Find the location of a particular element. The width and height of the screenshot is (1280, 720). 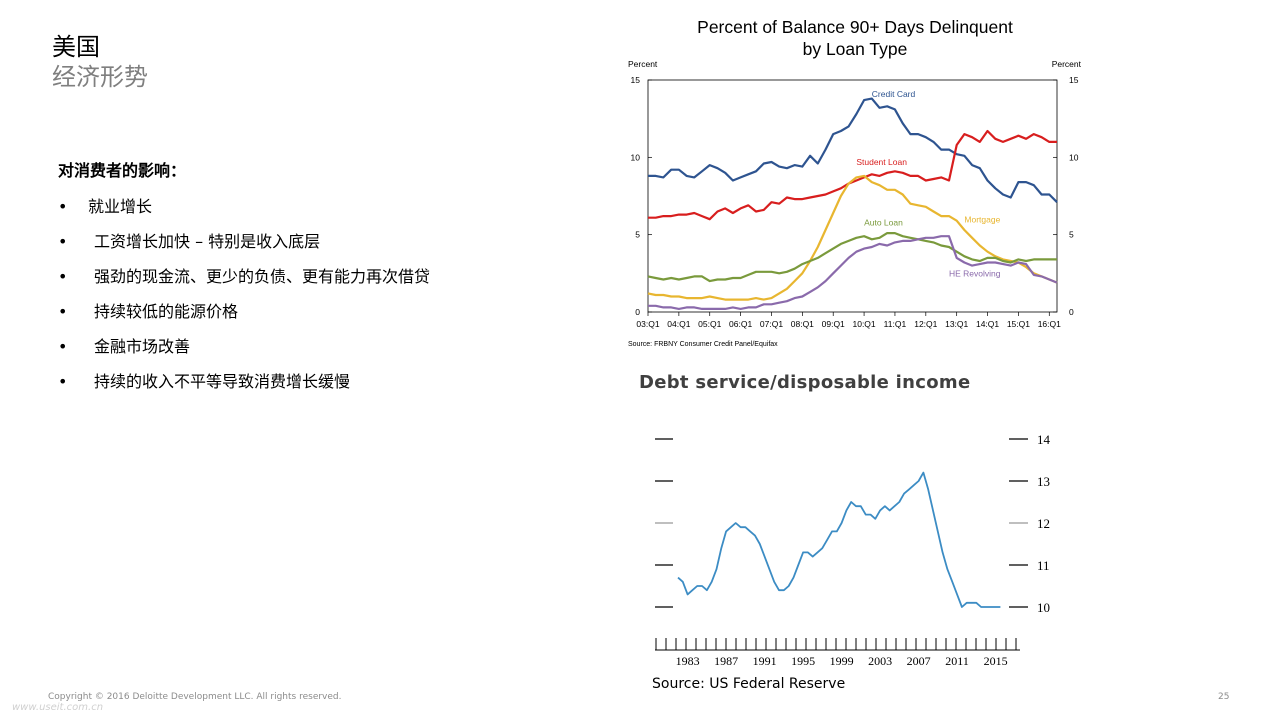

y-tick-label: 11 is located at coordinates (1043, 565).